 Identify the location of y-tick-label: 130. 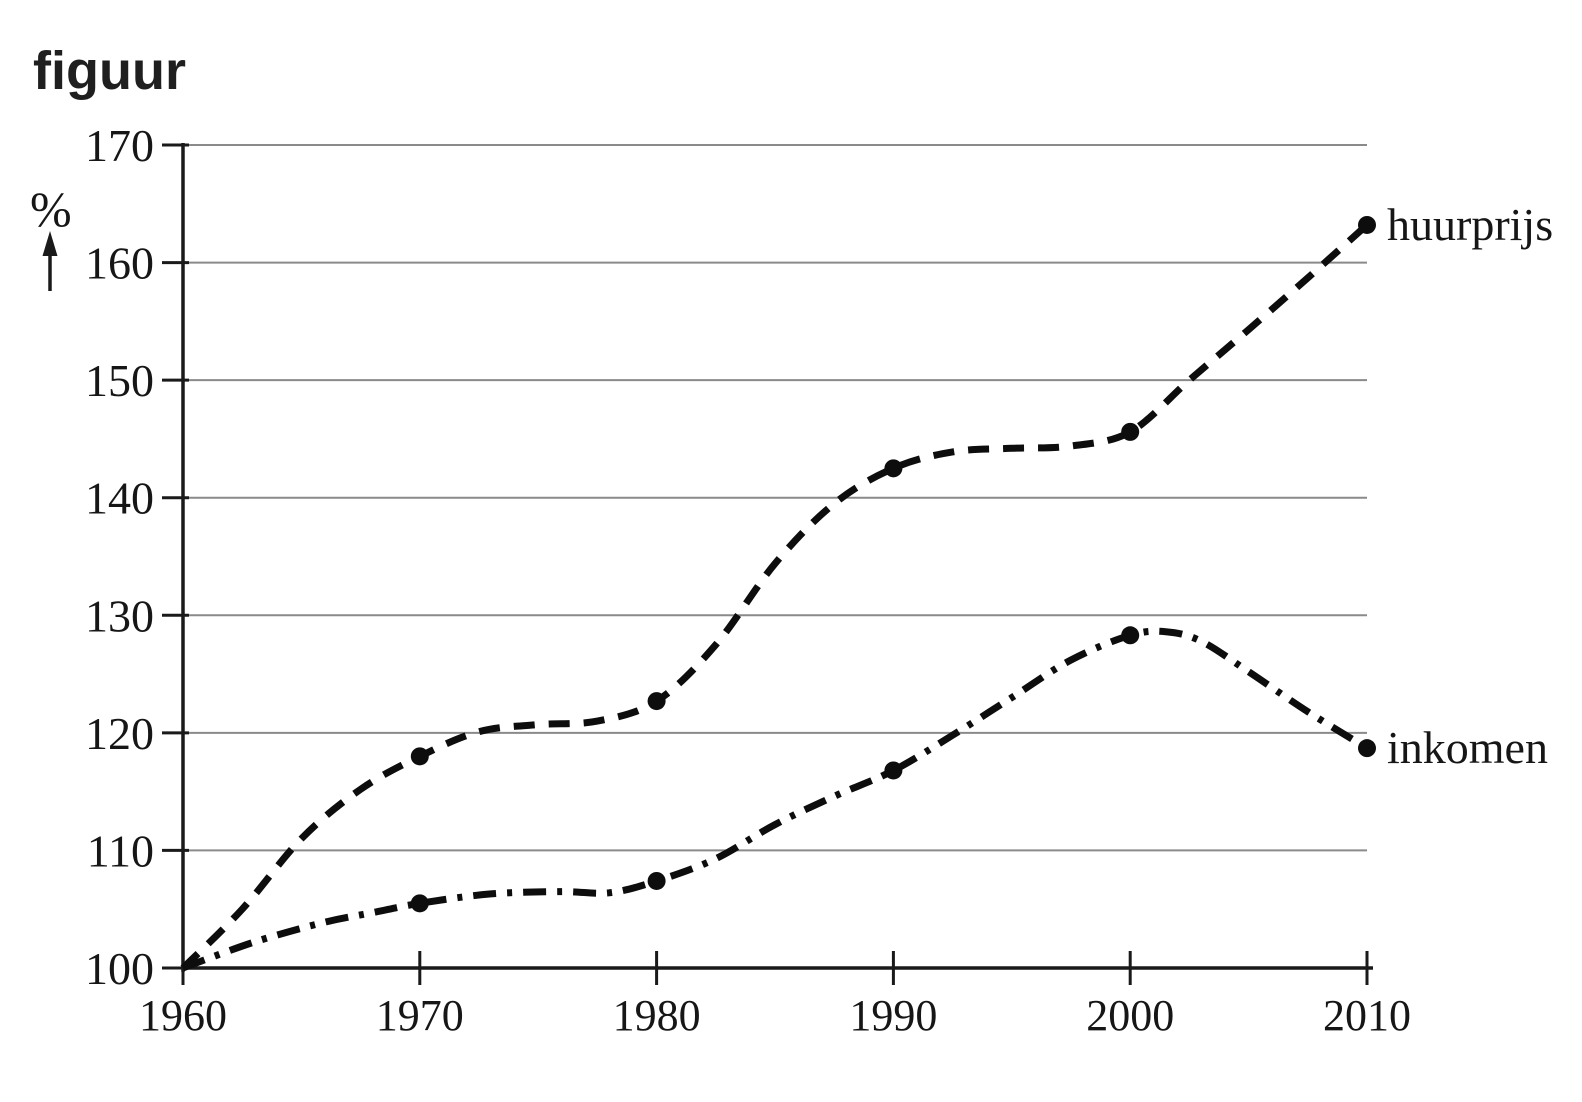
(119, 615).